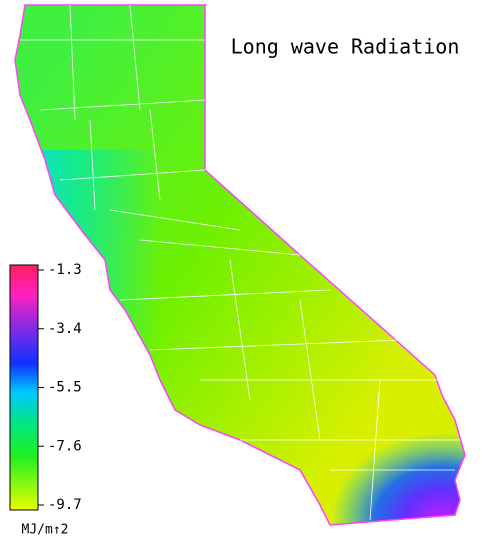 The height and width of the screenshot is (550, 500). Describe the element at coordinates (65, 388) in the screenshot. I see `colorbar-tick-label: -5.5` at that location.